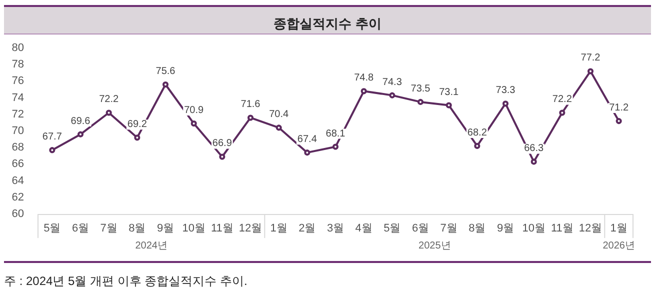 The width and height of the screenshot is (655, 289). I want to click on data-label: 70.9, so click(194, 110).